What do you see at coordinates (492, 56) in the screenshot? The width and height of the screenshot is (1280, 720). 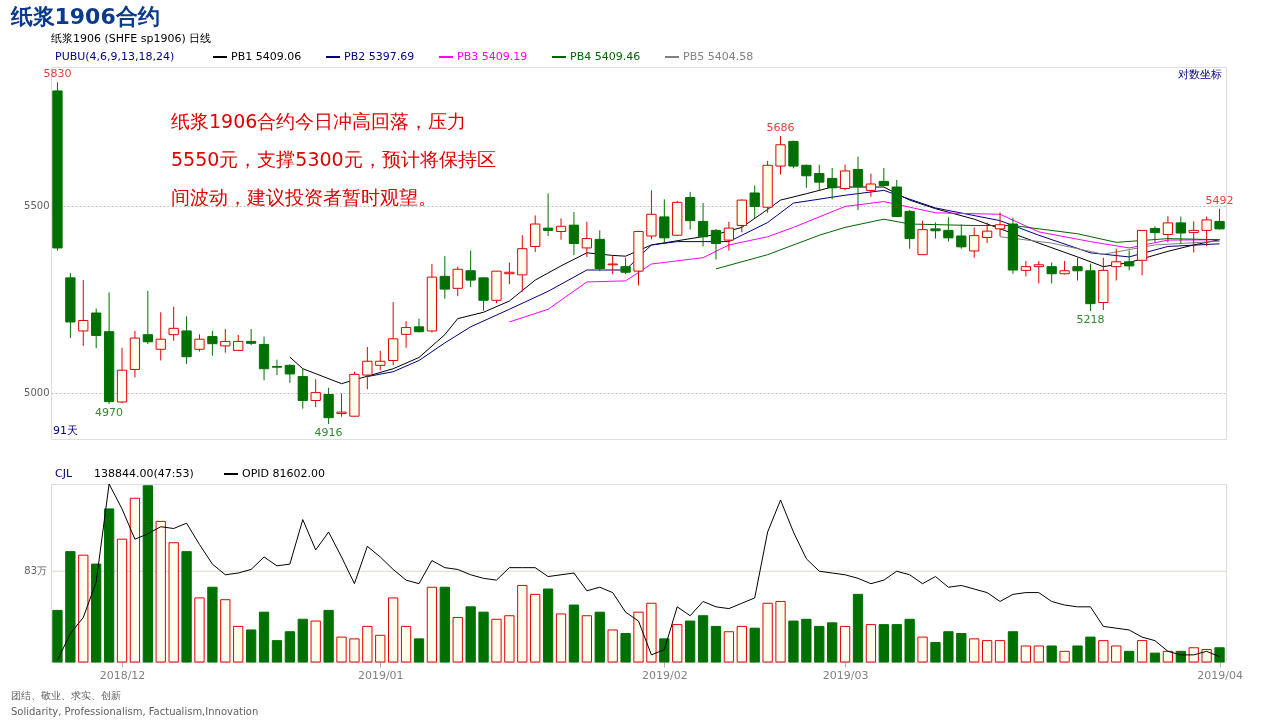 I see `legend-label: PB3 5409.19` at bounding box center [492, 56].